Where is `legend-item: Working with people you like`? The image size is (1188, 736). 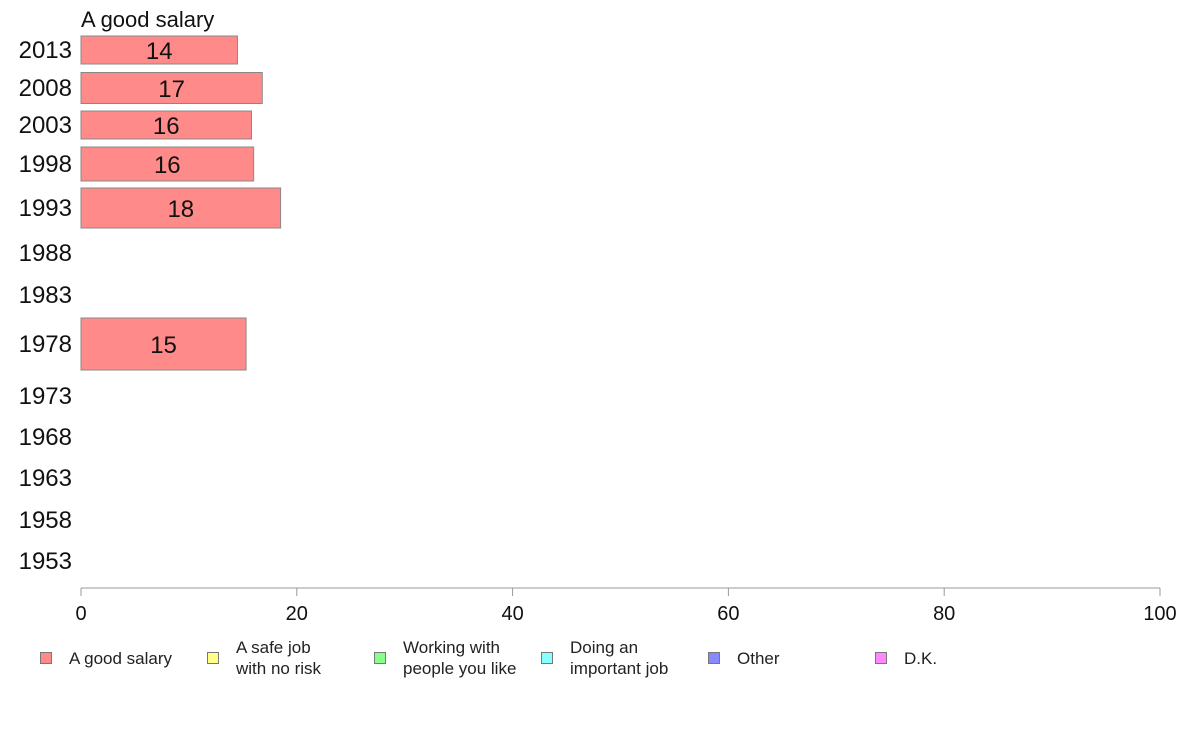 legend-item: Working with people you like is located at coordinates (445, 658).